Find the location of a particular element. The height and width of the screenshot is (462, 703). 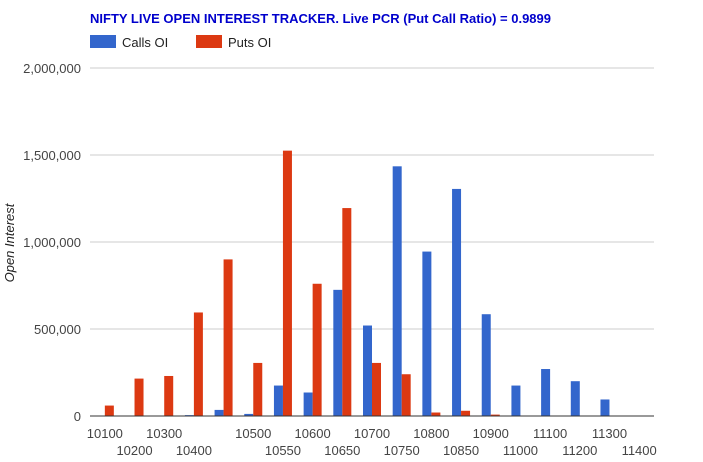

legend: Calls OI Puts OI is located at coordinates (180, 42).